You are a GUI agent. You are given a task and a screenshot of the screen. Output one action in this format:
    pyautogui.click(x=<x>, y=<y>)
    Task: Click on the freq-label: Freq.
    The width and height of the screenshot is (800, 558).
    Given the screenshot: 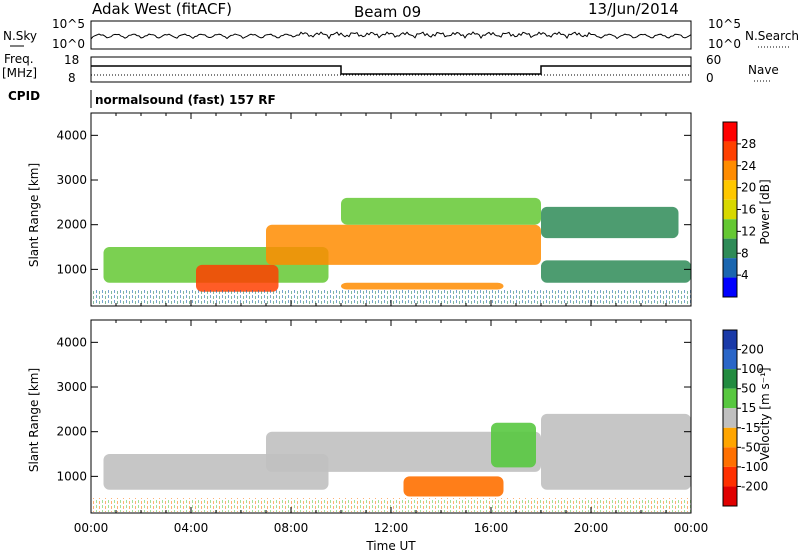 What is the action you would take?
    pyautogui.click(x=19, y=59)
    